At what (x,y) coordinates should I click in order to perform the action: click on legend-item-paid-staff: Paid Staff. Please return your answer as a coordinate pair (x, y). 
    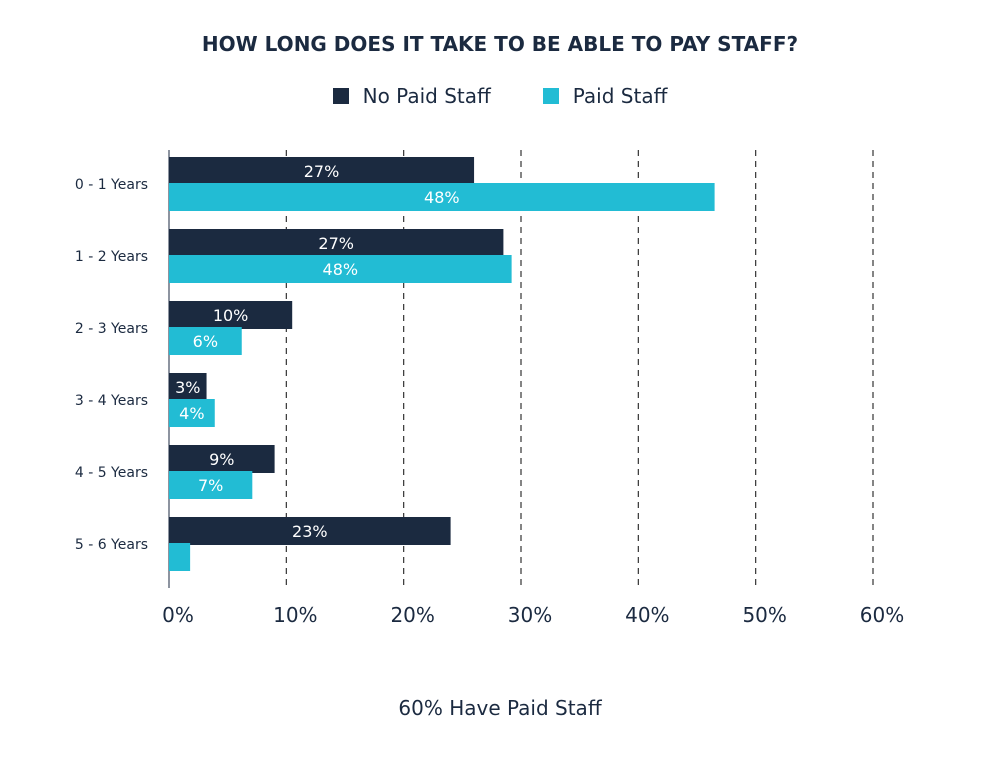
    Looking at the image, I should click on (605, 96).